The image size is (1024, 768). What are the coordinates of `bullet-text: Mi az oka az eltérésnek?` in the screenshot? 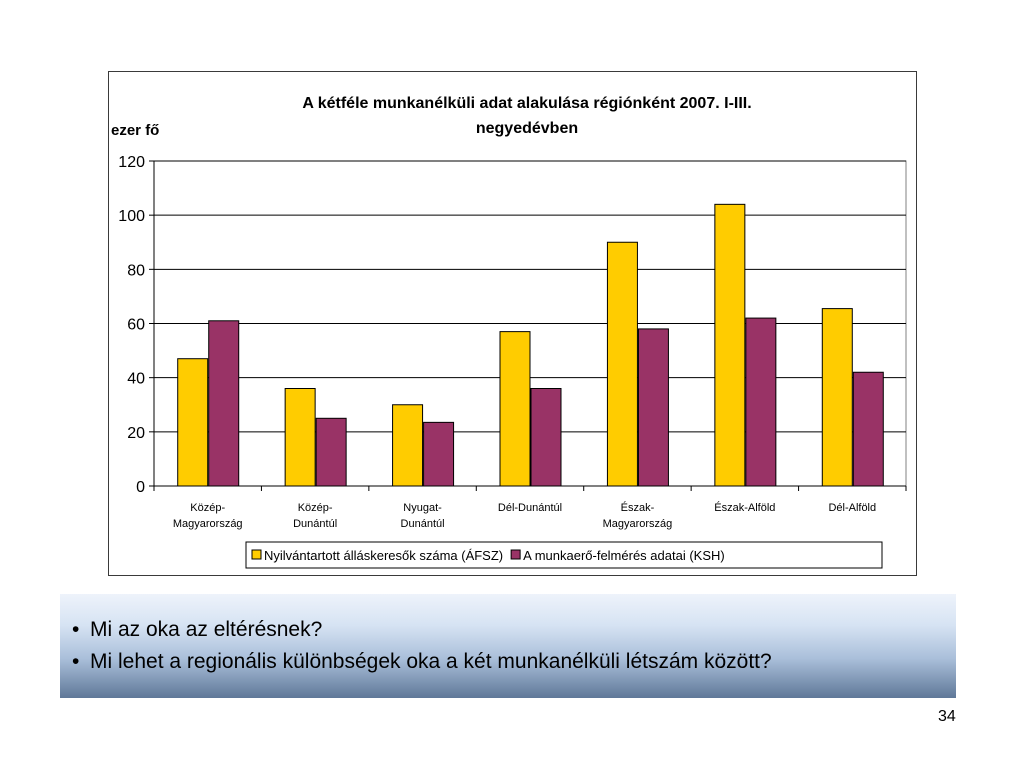 It's located at (206, 629).